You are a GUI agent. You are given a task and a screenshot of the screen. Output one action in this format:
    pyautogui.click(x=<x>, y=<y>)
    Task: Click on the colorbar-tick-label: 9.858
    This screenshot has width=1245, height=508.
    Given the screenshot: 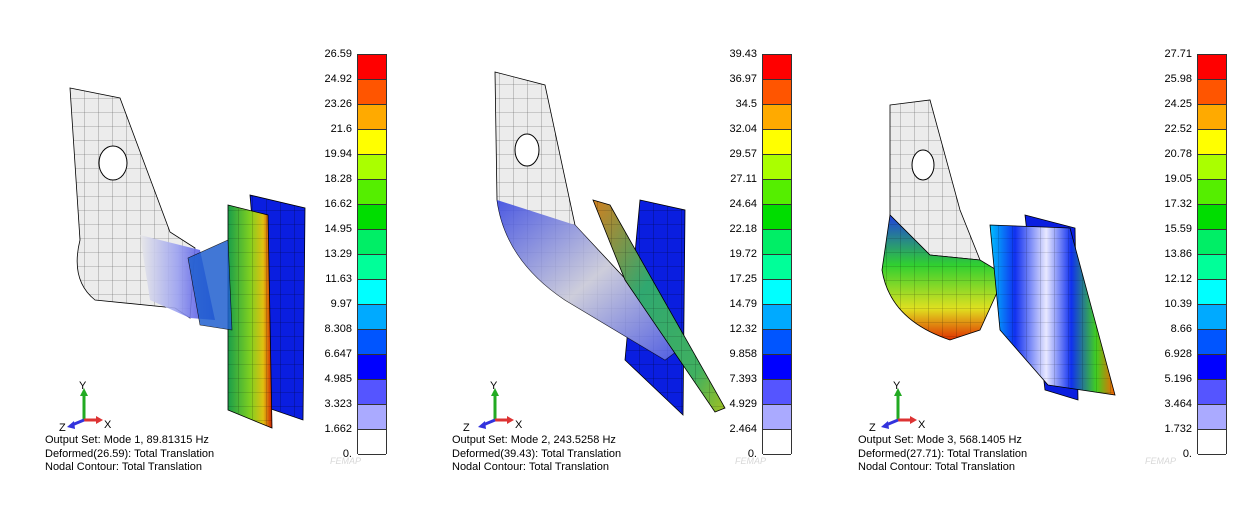 What is the action you would take?
    pyautogui.click(x=743, y=354)
    